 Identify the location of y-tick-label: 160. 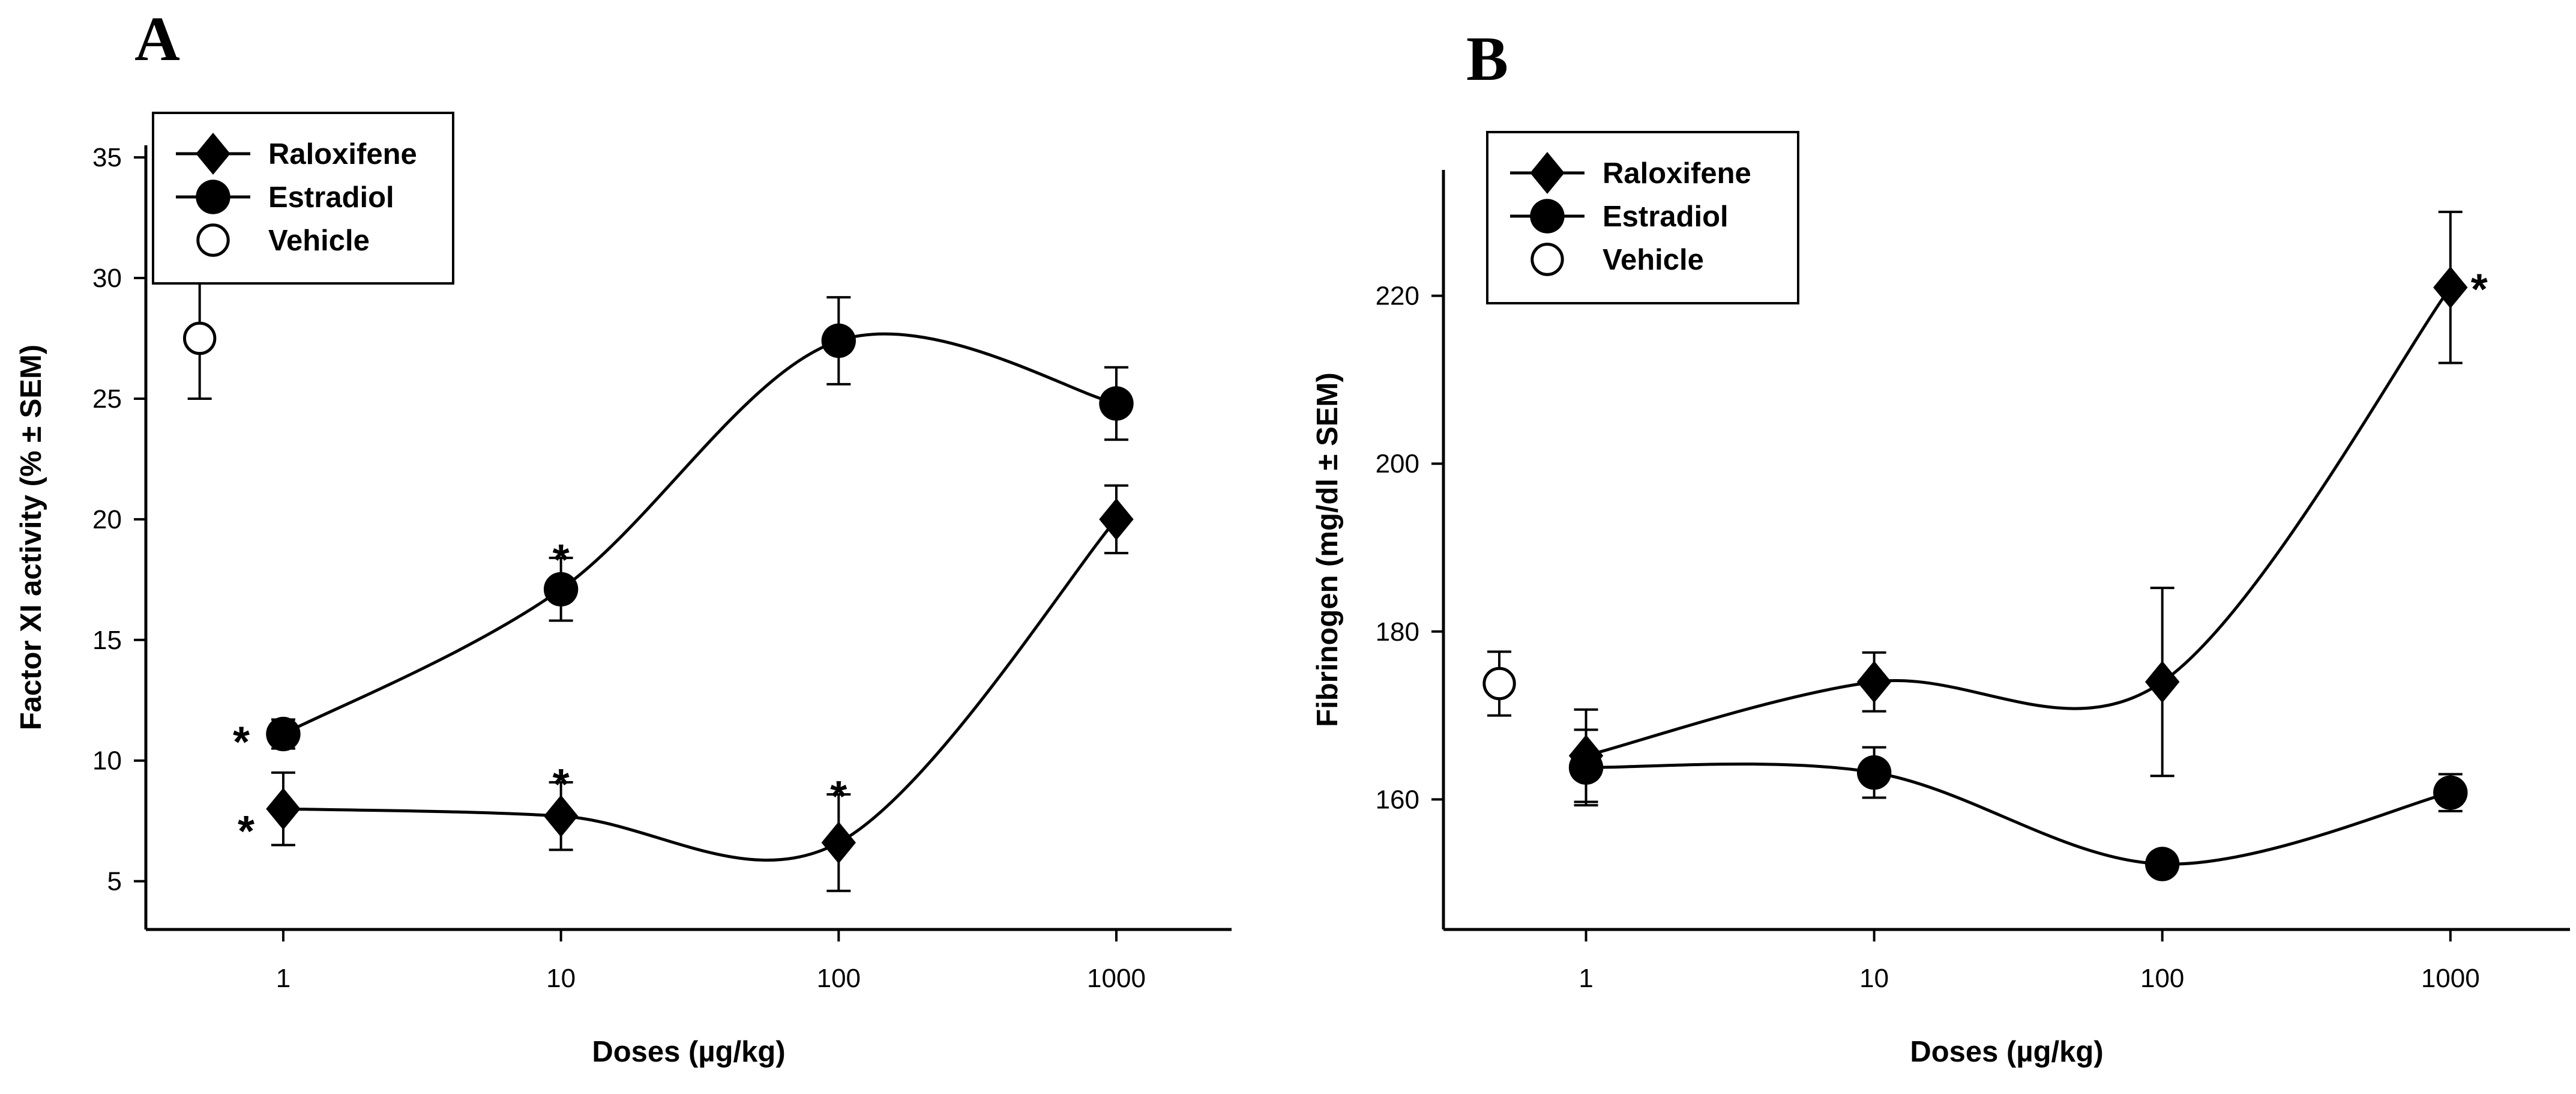
(1398, 799).